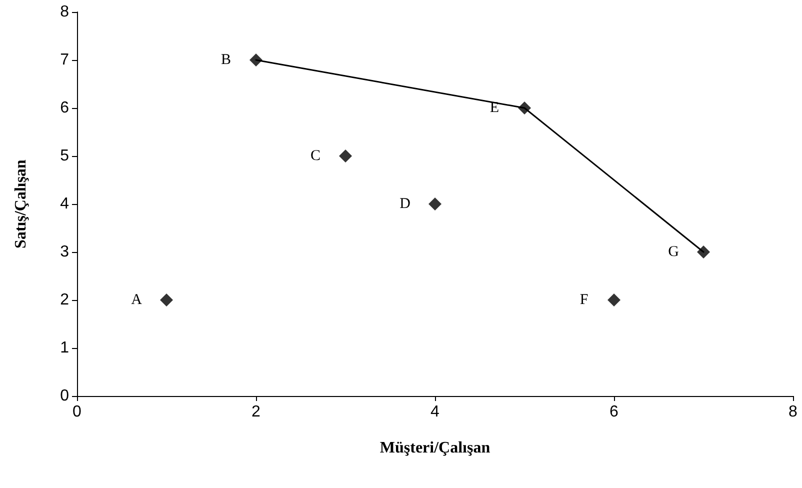 This screenshot has width=802, height=488. Describe the element at coordinates (65, 348) in the screenshot. I see `y-tick-label: 1` at that location.